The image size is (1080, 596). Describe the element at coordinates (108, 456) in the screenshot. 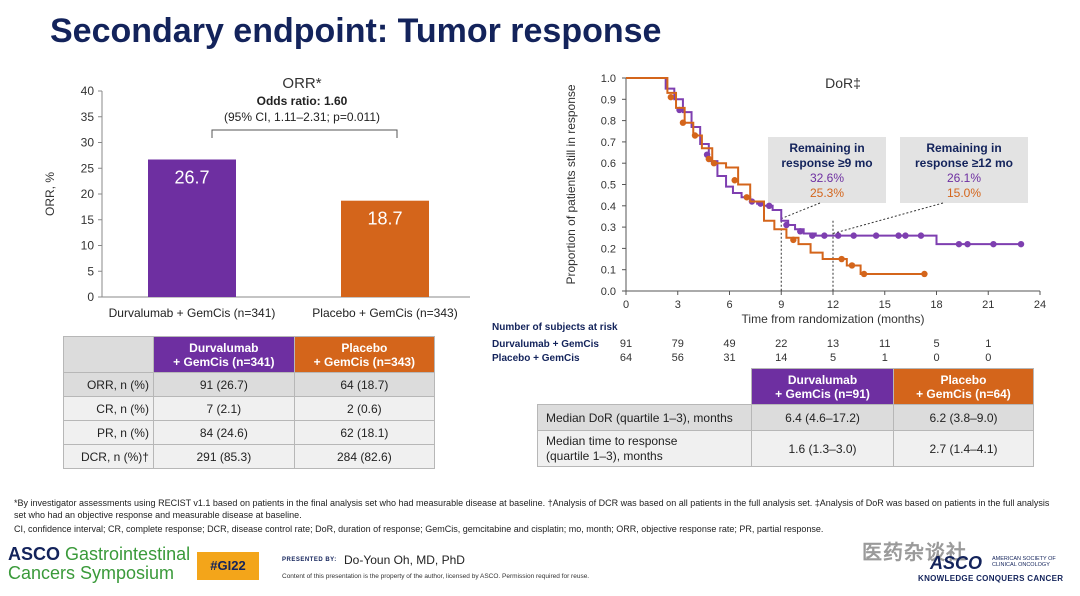

I see `dcr-row-label: DCR, n (%)†` at that location.